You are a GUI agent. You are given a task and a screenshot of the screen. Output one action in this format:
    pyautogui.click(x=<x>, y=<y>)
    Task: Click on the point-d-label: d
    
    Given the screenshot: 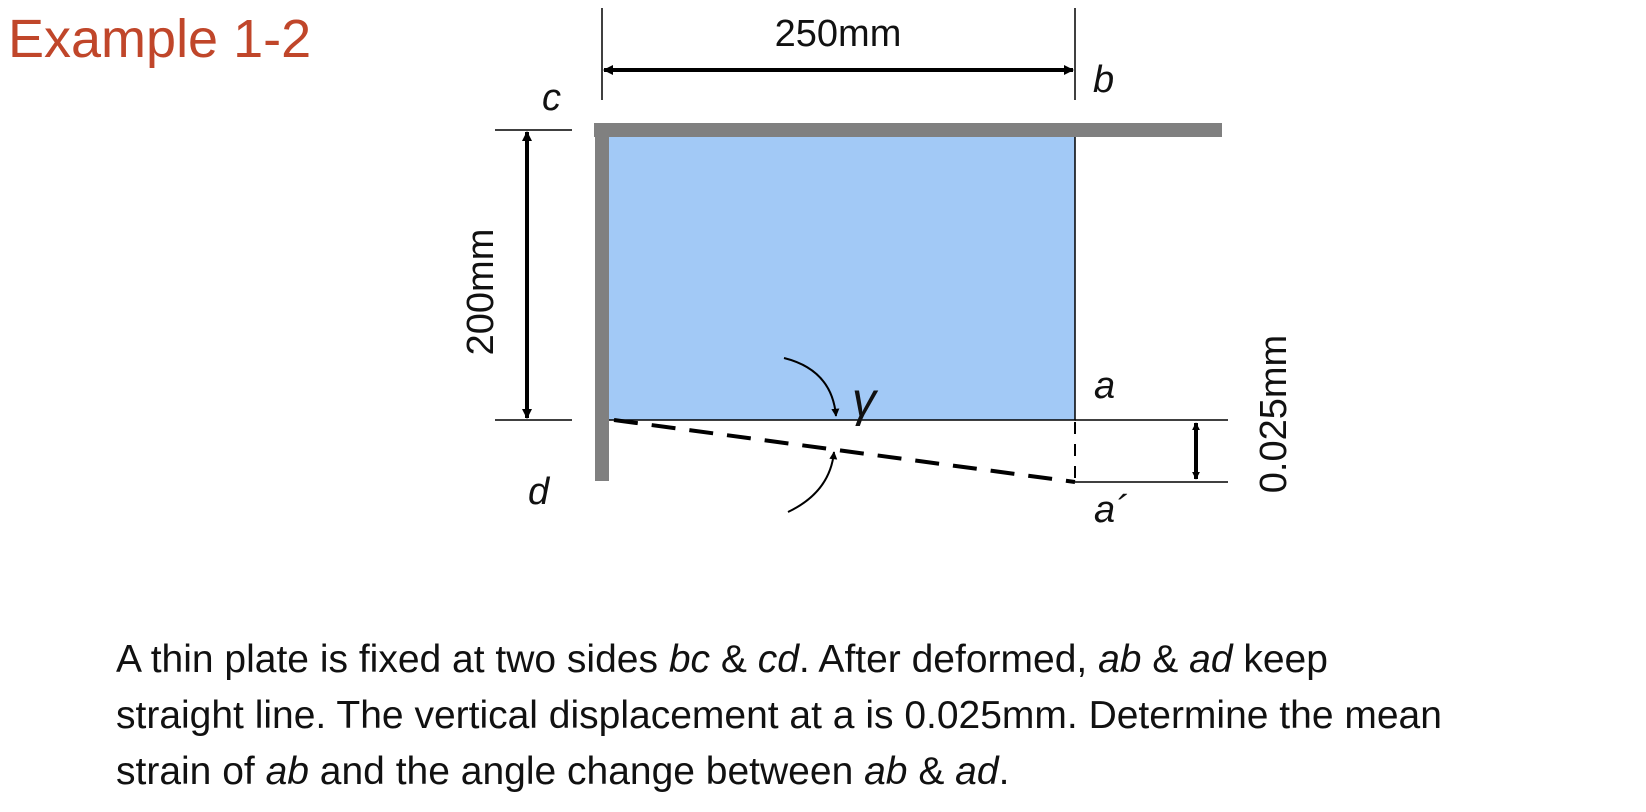 What is the action you would take?
    pyautogui.click(x=539, y=492)
    